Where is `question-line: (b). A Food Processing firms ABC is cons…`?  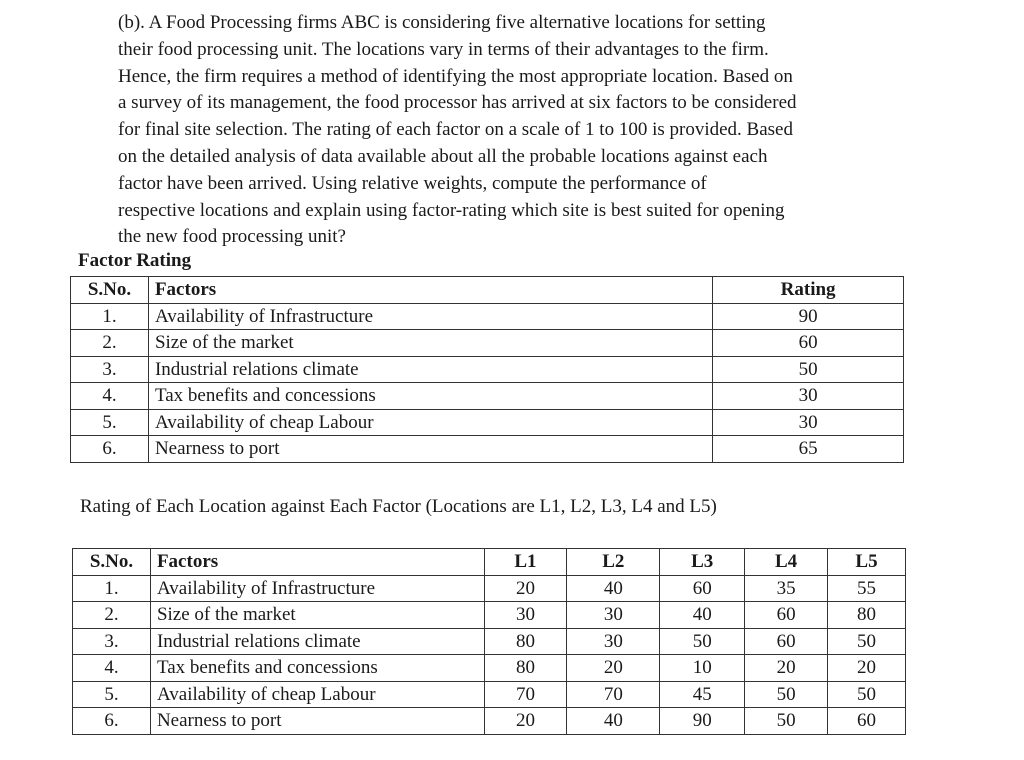 question-line: (b). A Food Processing firms ABC is cons… is located at coordinates (442, 22).